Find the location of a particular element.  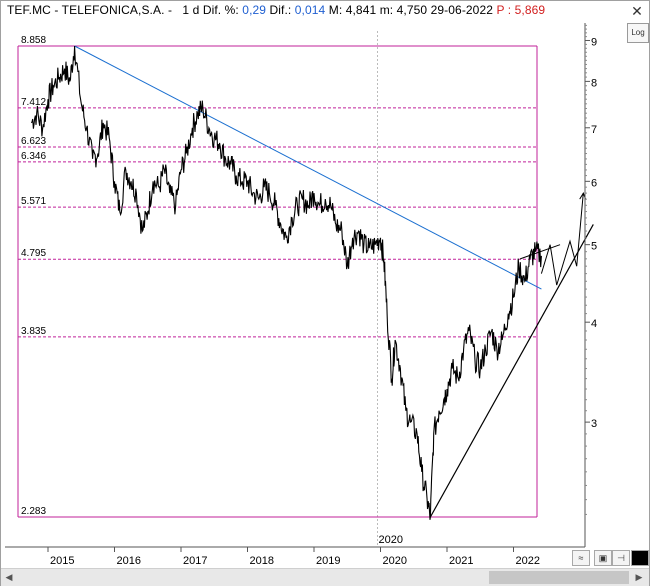

horizontal-scrollbar: ◀ ▶ is located at coordinates (325, 577).